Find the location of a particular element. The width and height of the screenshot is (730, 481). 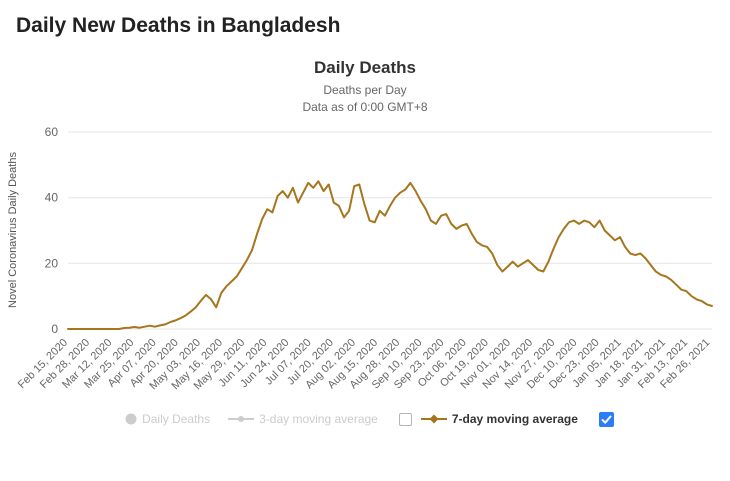

chart-subtitle-line1: Deaths per Day is located at coordinates (365, 90).